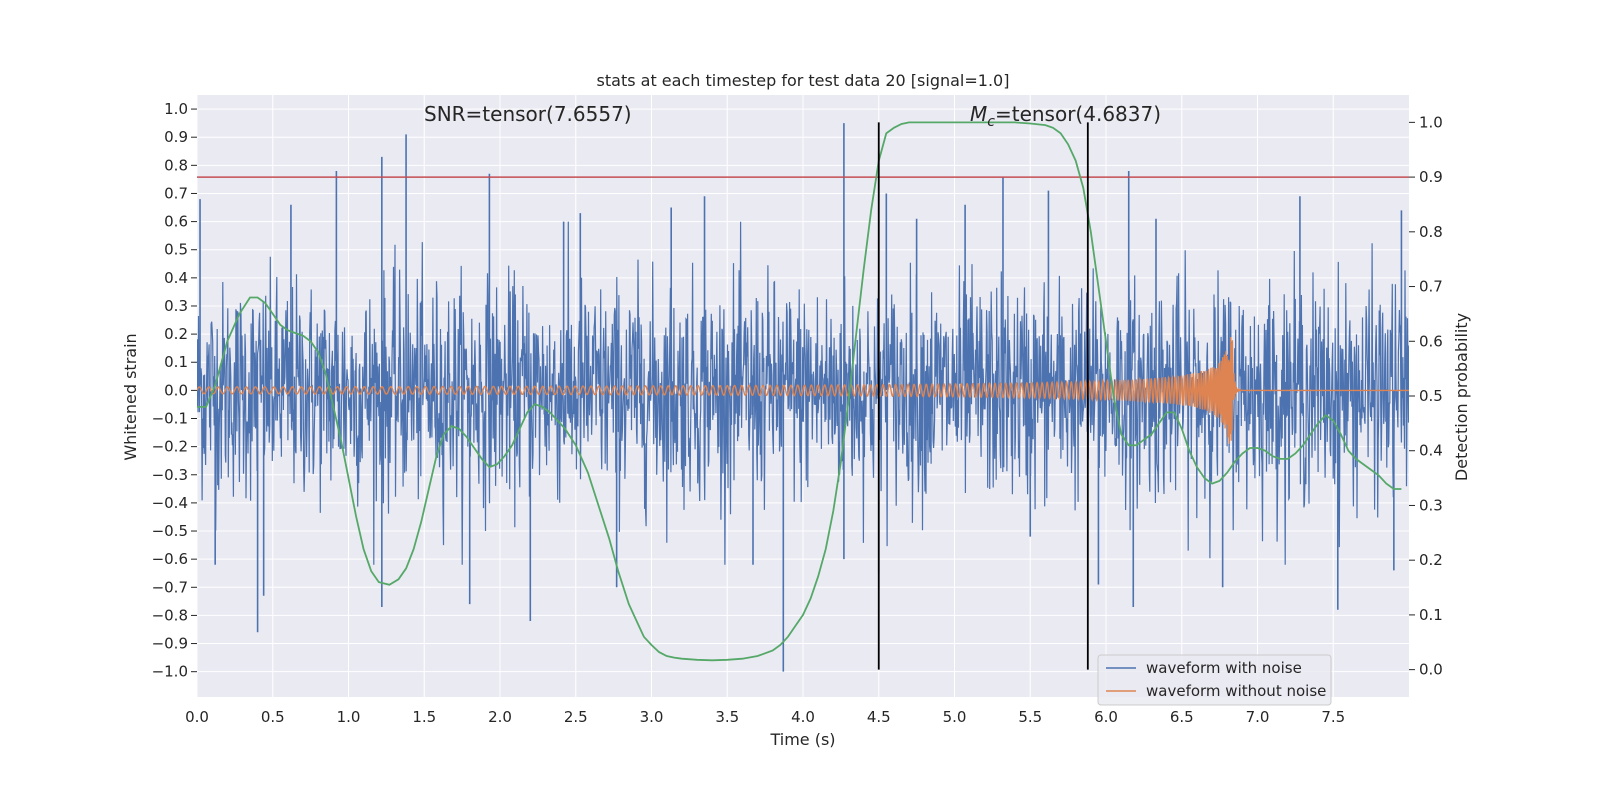  I want to click on y-tick-label: 0.0, so click(176, 390).